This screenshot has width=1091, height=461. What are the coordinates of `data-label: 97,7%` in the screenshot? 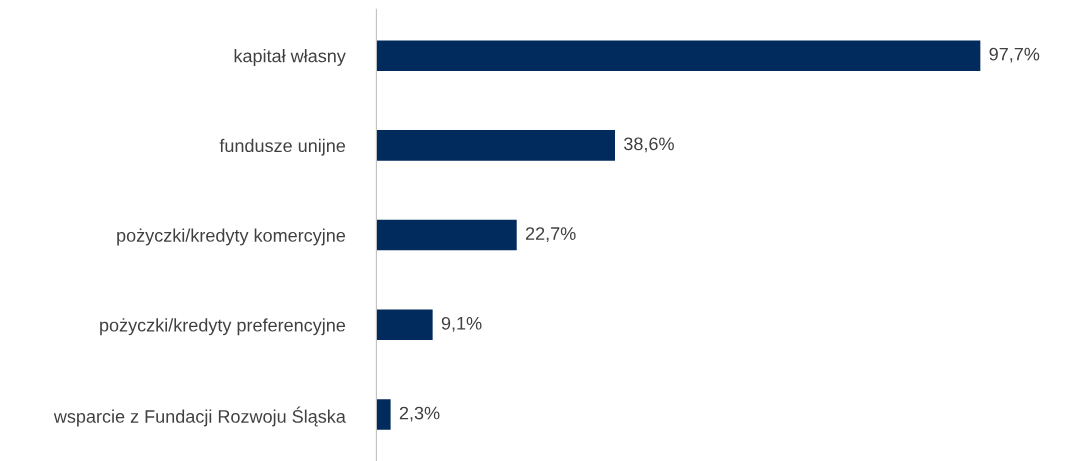 It's located at (1014, 55).